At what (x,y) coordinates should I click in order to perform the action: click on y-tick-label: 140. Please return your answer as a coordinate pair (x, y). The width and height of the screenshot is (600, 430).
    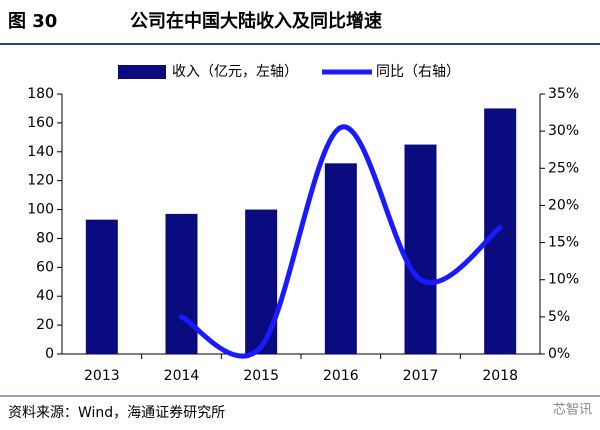
    Looking at the image, I should click on (40, 152).